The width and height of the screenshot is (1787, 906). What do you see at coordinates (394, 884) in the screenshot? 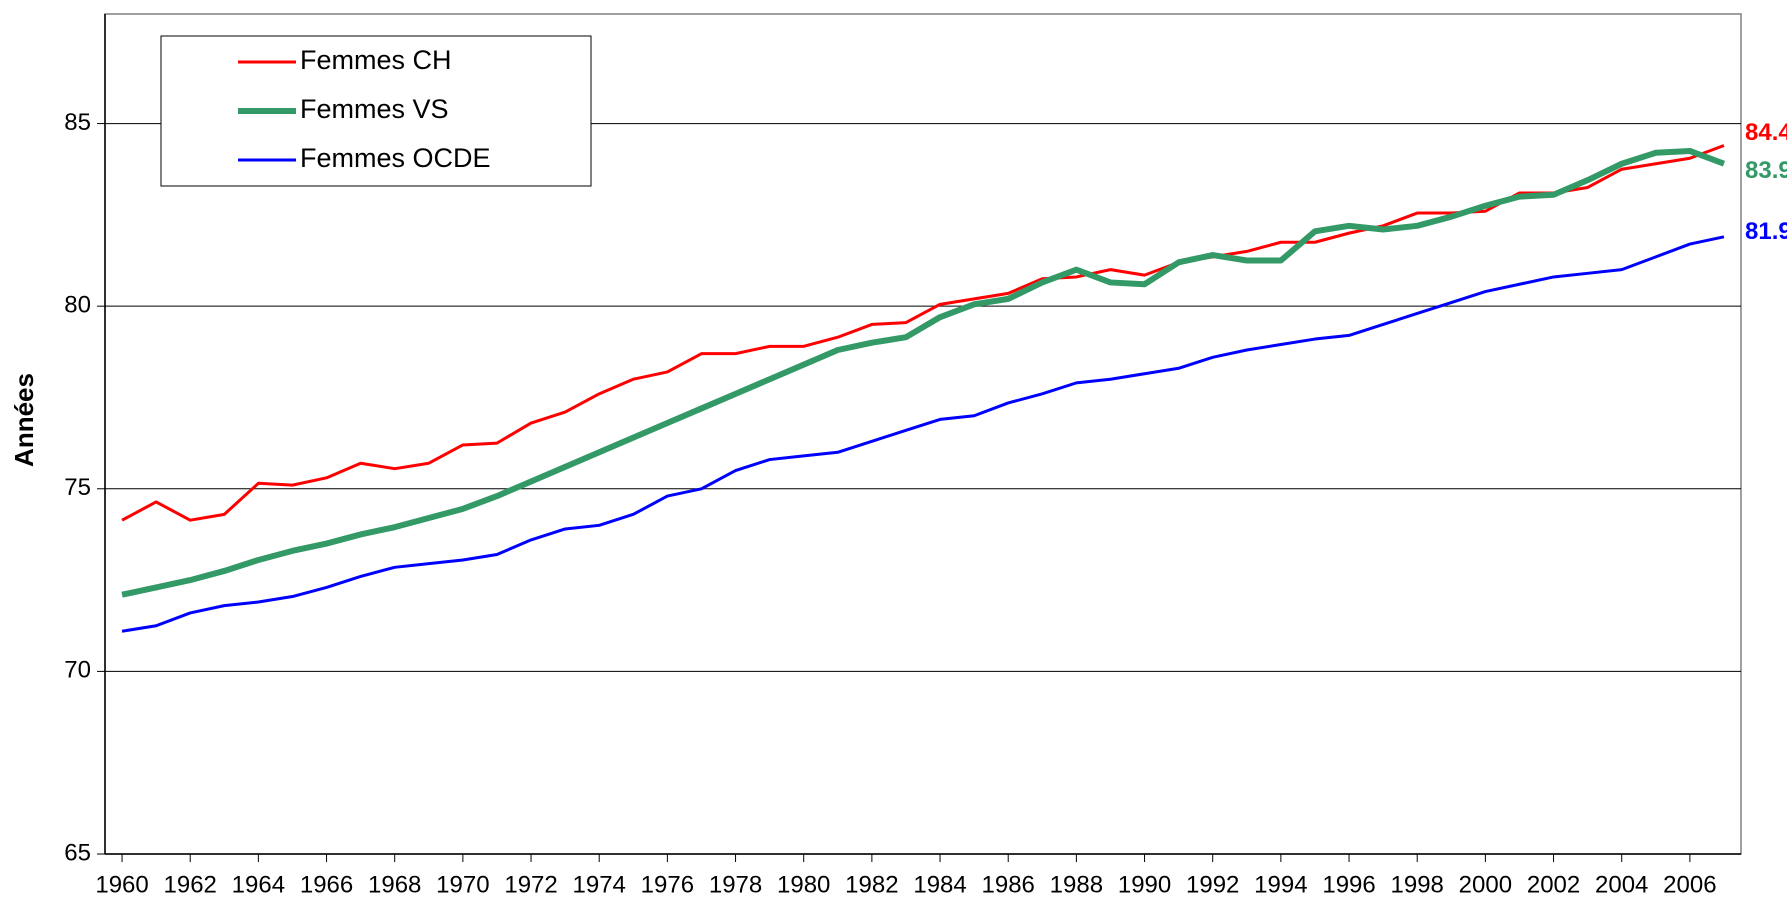
I see `x-tick-label: 1968` at bounding box center [394, 884].